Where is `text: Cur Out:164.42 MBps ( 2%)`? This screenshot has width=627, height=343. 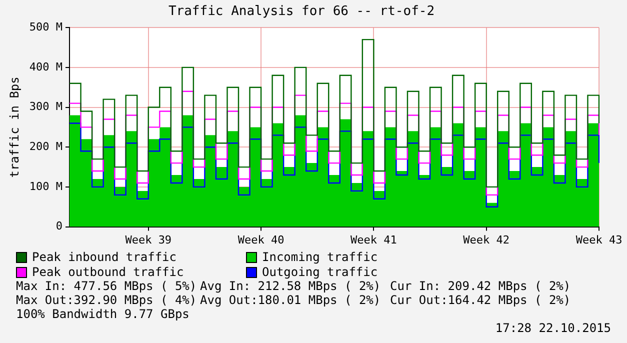
text: Cur Out:164.42 MBps ( 2%) is located at coordinates (481, 300).